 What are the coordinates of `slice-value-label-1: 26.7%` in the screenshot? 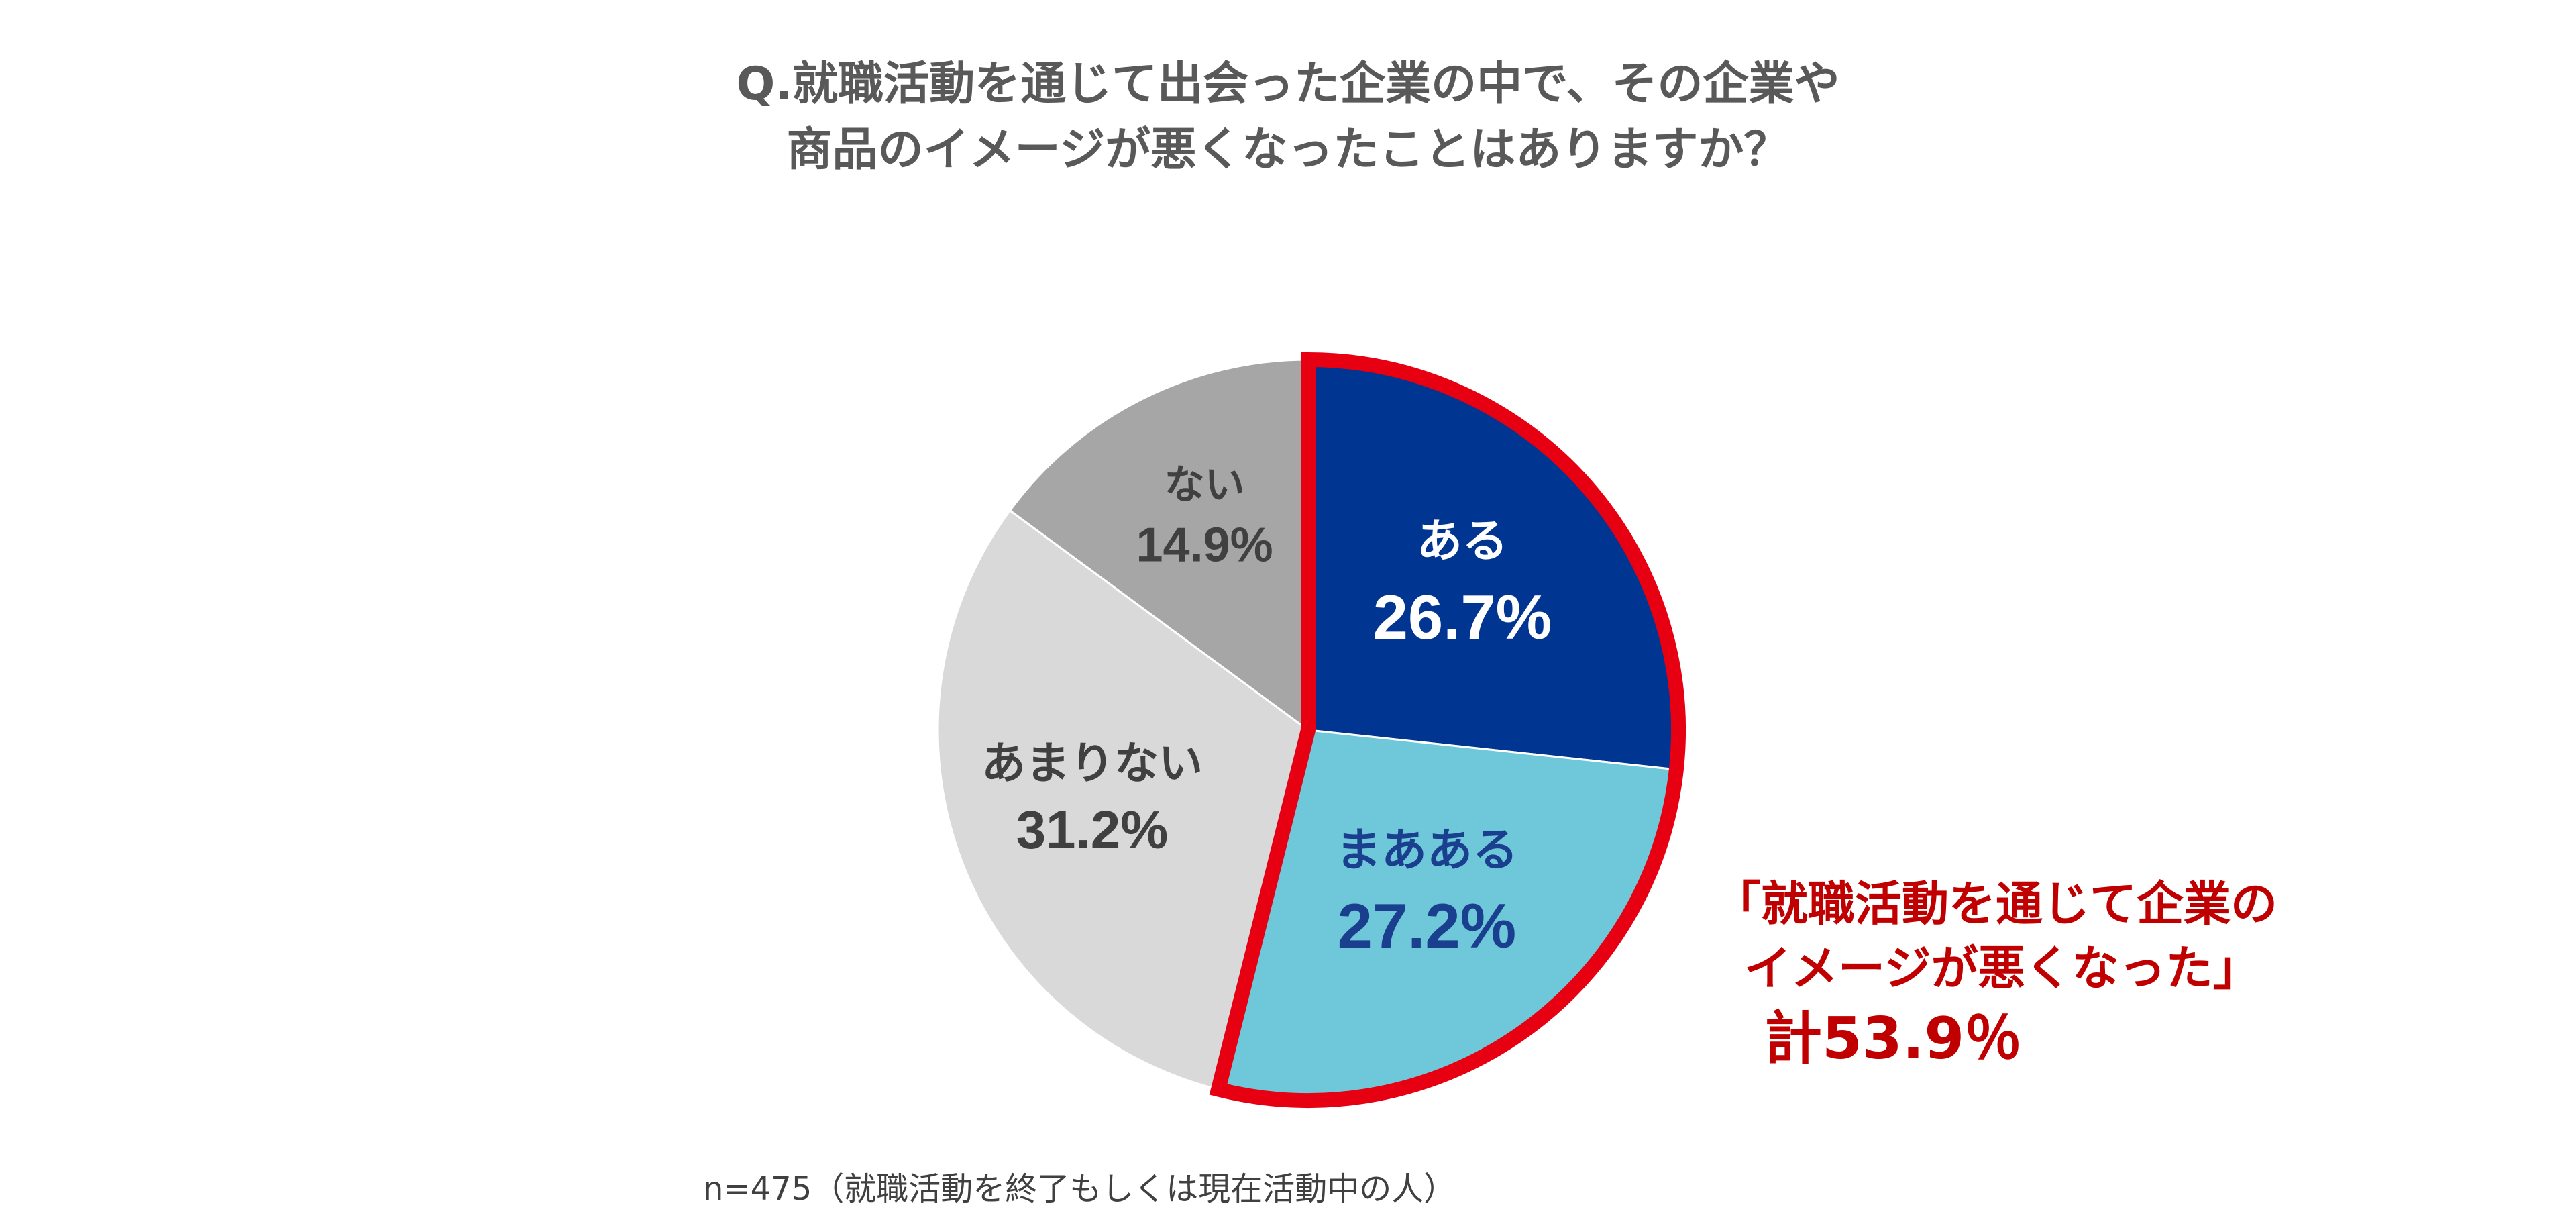 It's located at (1462, 617).